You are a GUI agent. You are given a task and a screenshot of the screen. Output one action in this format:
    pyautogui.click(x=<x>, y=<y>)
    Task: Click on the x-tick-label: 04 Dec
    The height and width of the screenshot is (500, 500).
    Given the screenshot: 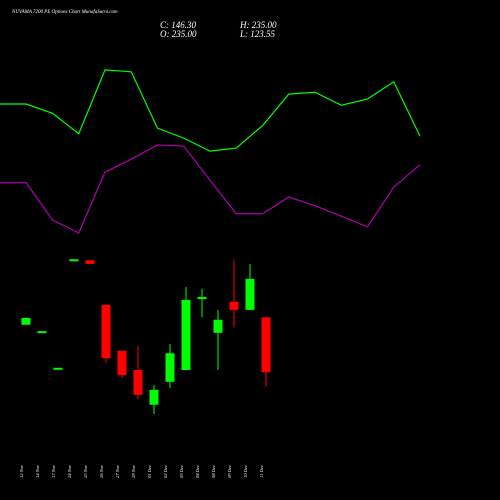 What is the action you would take?
    pyautogui.click(x=197, y=471)
    